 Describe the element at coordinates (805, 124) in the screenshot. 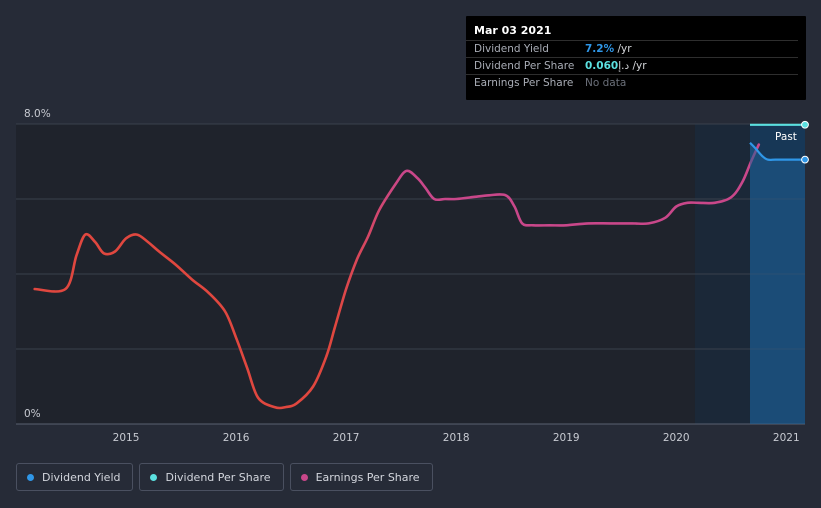

I see `series-end-point-dividend-per-share` at that location.